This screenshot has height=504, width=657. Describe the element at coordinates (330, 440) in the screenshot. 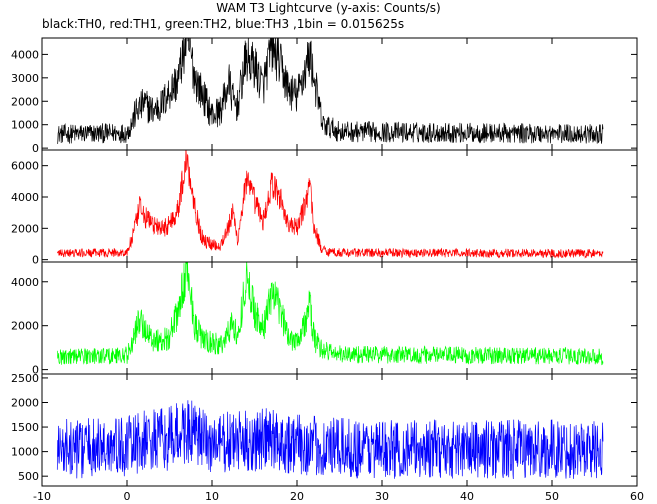

I see `series-line-th3` at that location.